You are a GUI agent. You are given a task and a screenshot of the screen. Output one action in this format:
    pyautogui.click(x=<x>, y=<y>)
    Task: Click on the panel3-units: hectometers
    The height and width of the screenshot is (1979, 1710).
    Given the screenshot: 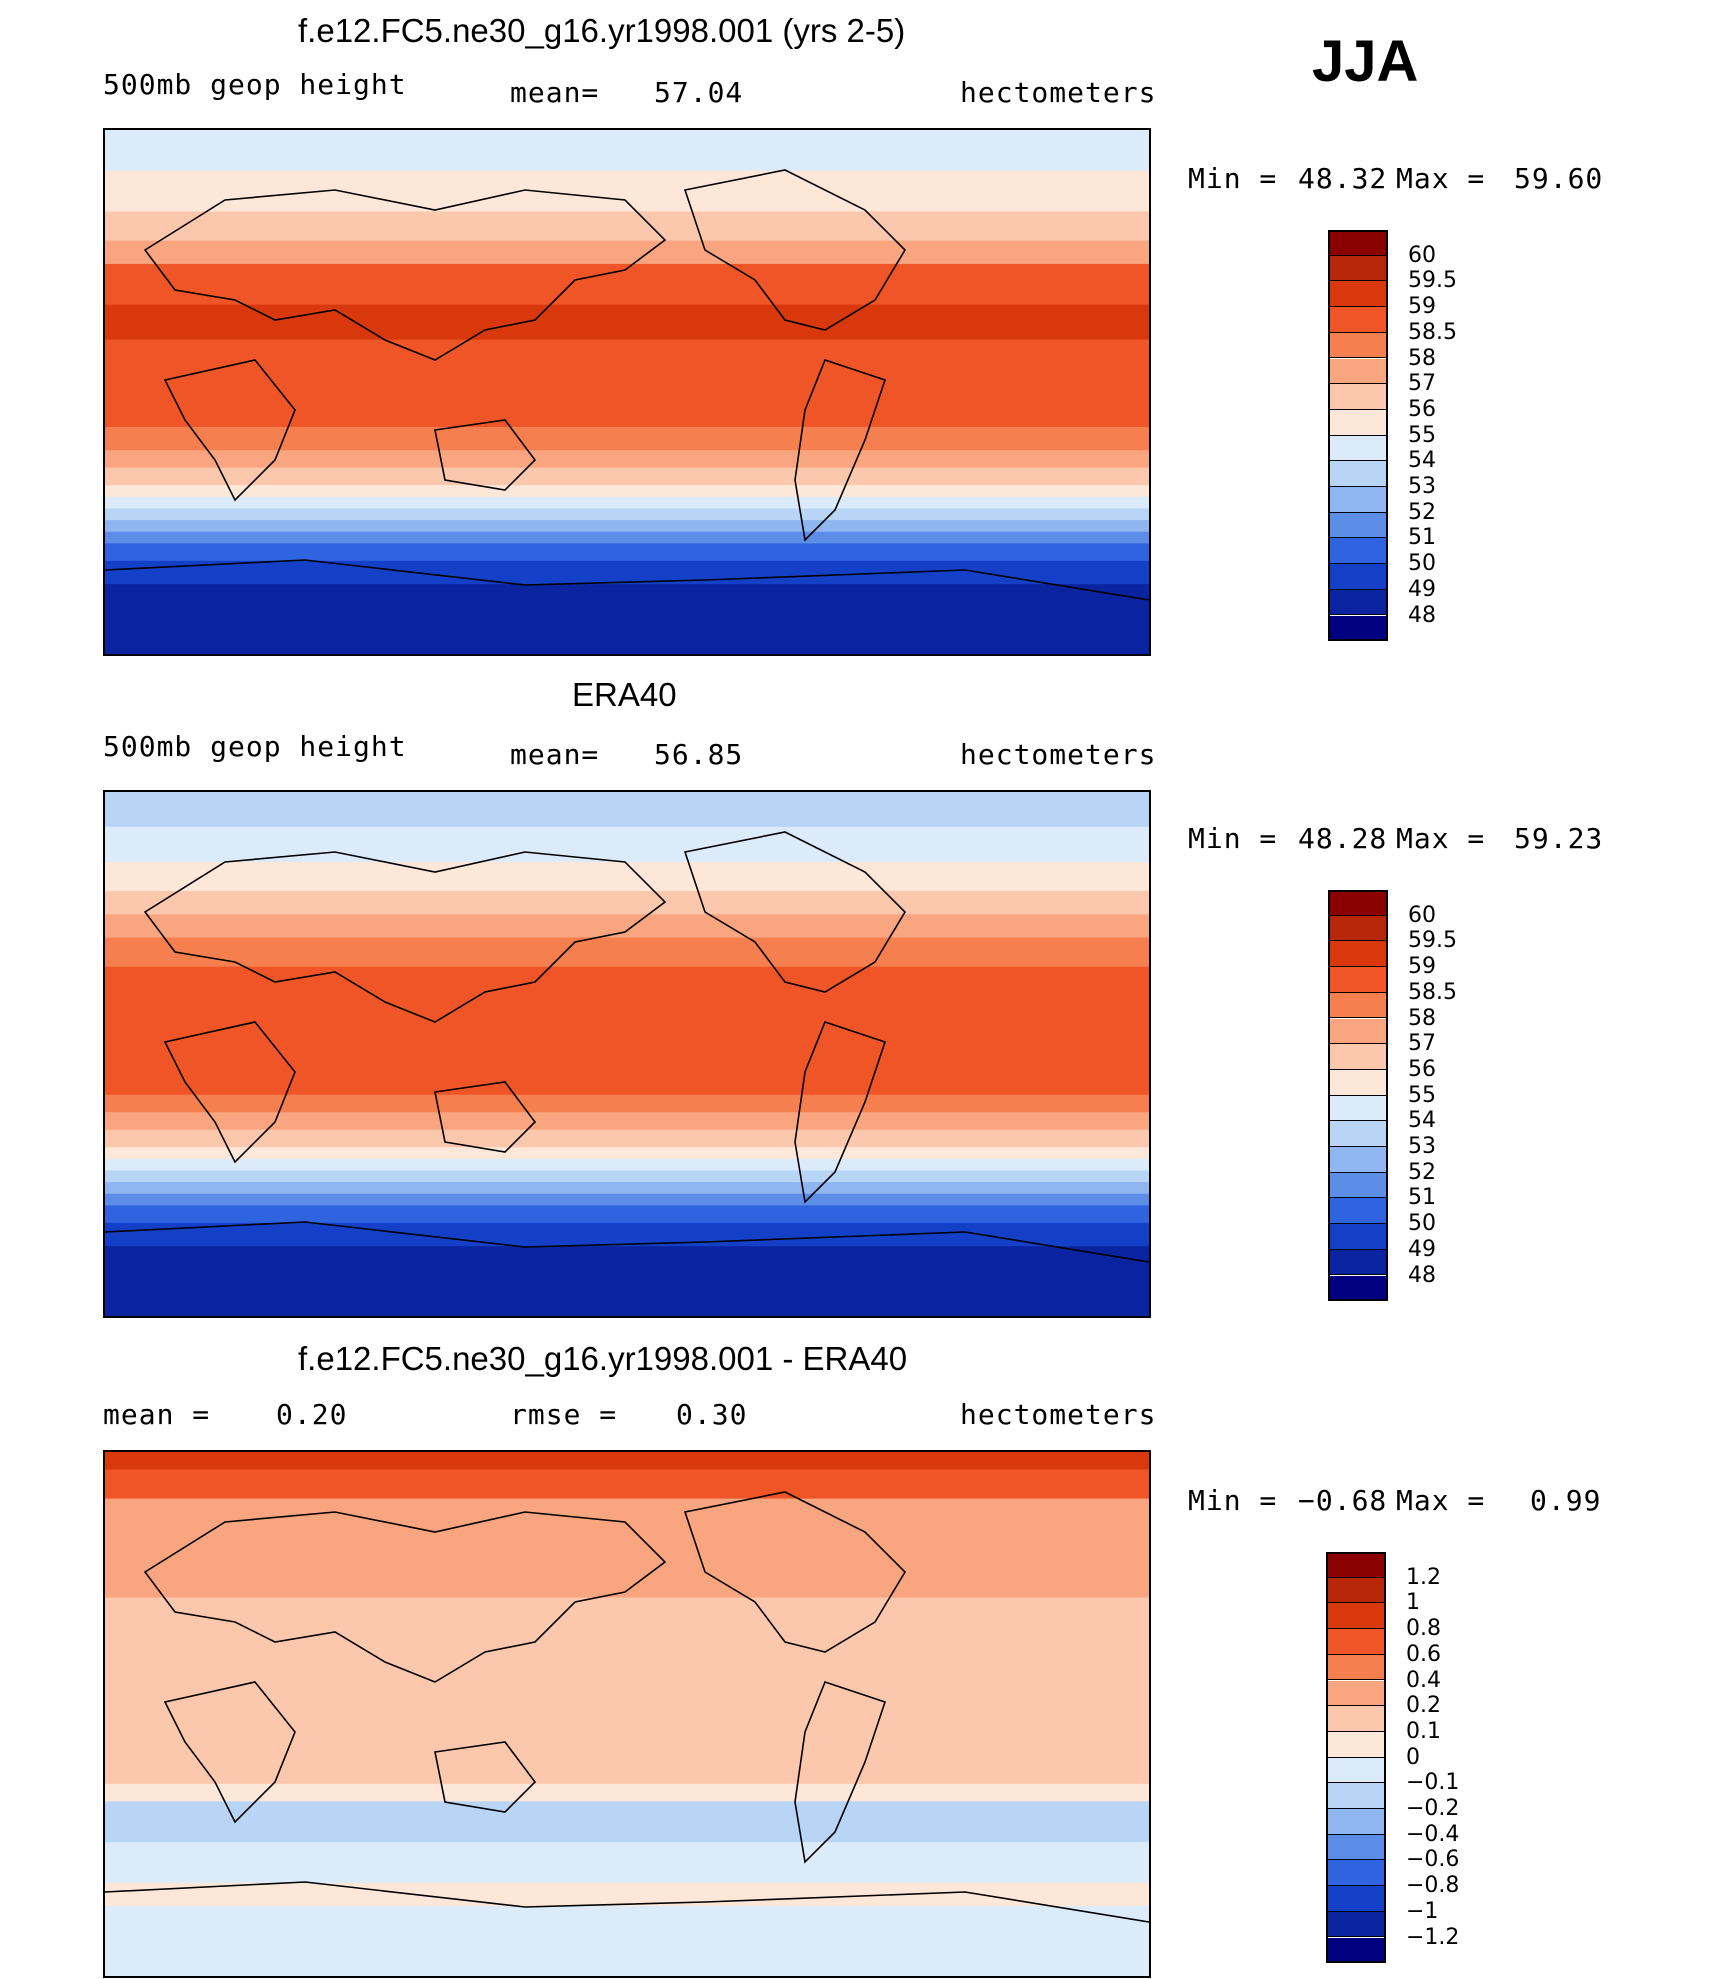 What is the action you would take?
    pyautogui.click(x=1058, y=1414)
    